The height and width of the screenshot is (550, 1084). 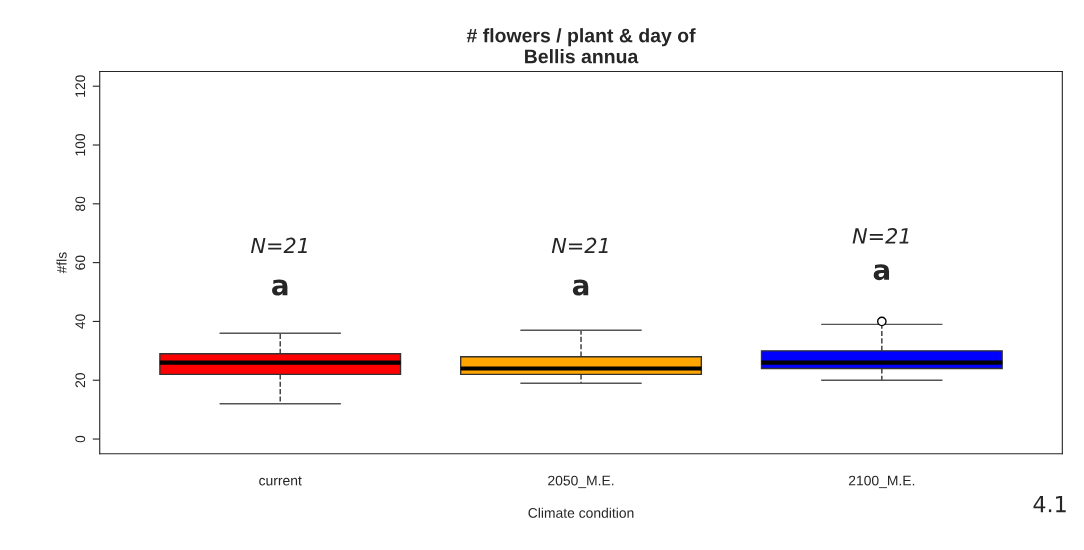 I want to click on x-axis-title: Climate condition, so click(x=581, y=512).